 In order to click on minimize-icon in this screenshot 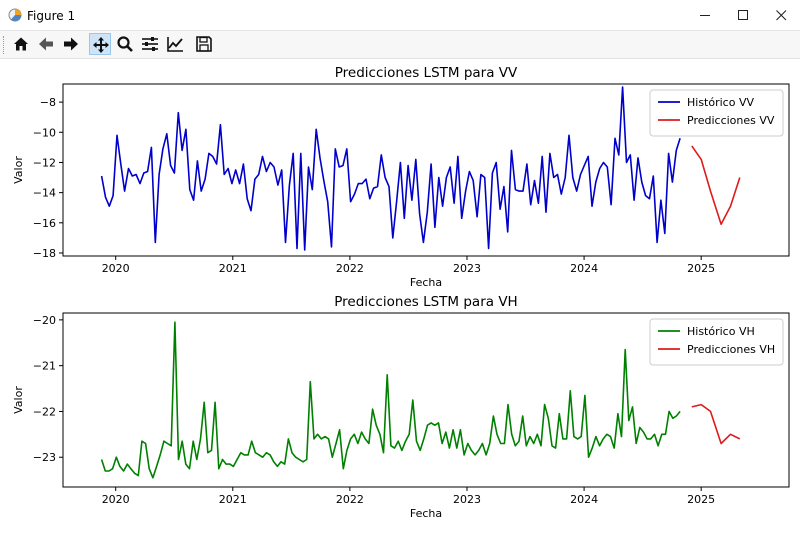, I will do `click(705, 15)`.